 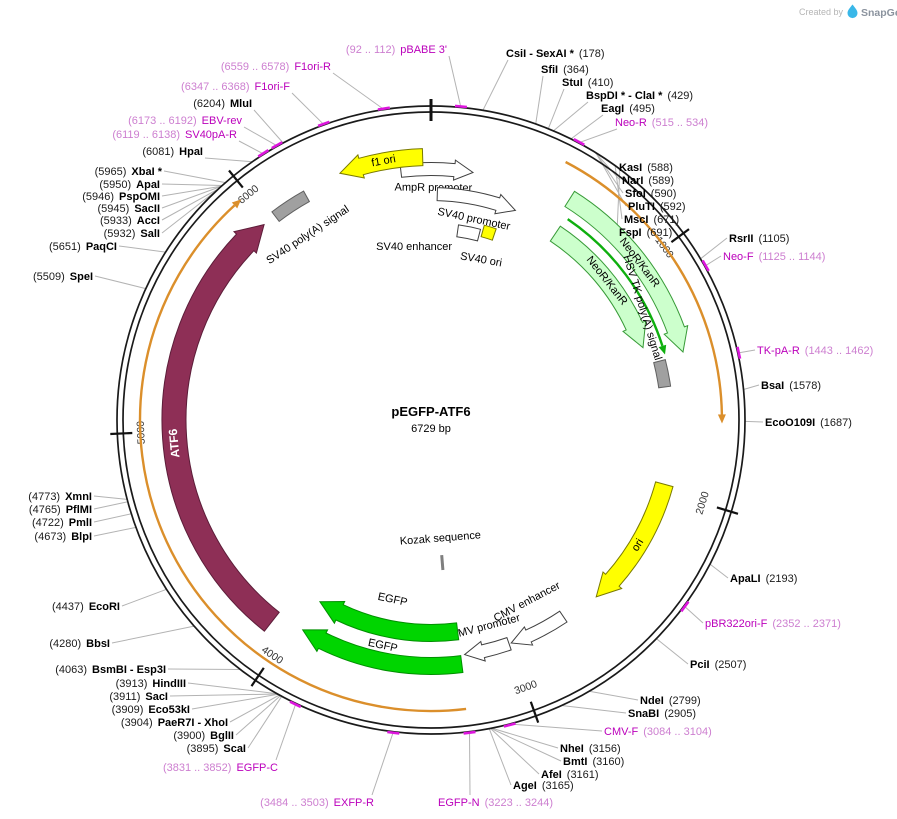 I want to click on site-label-pluti: PluTI (592), so click(x=657, y=207).